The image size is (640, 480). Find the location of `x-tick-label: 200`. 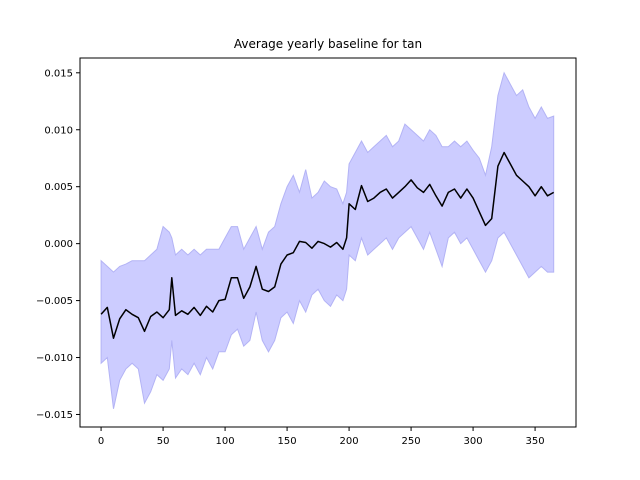

x-tick-label: 200 is located at coordinates (349, 441).